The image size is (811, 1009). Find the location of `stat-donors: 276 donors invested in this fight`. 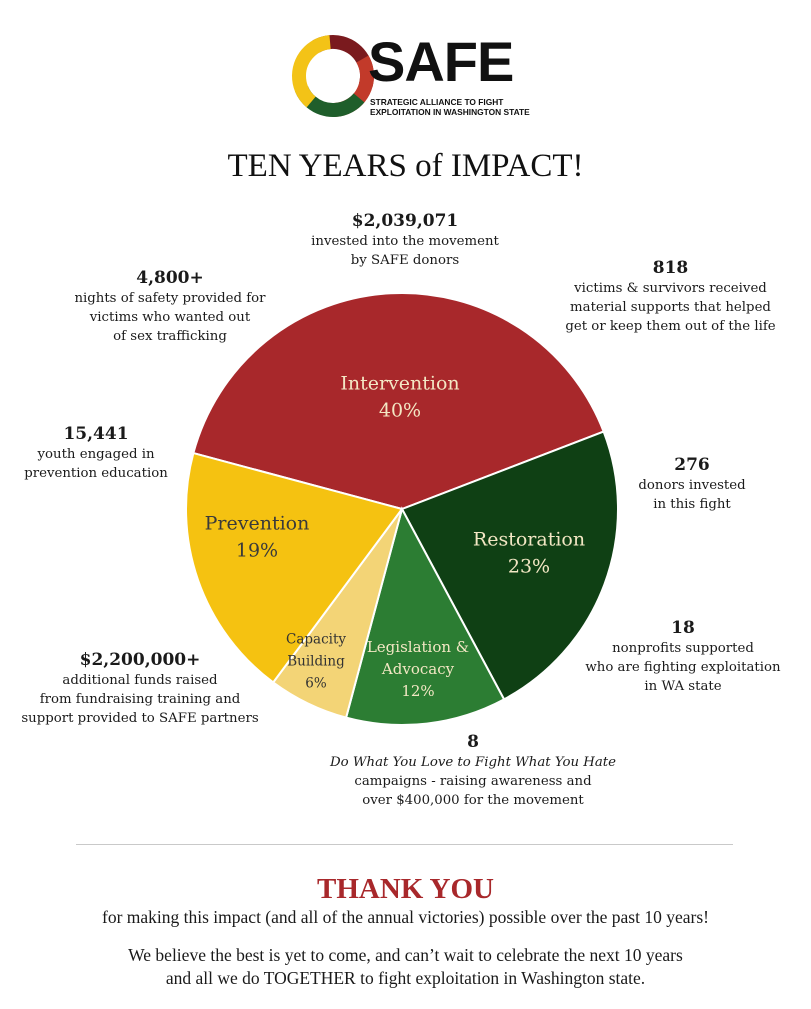

stat-donors: 276 donors invested in this fight is located at coordinates (692, 484).